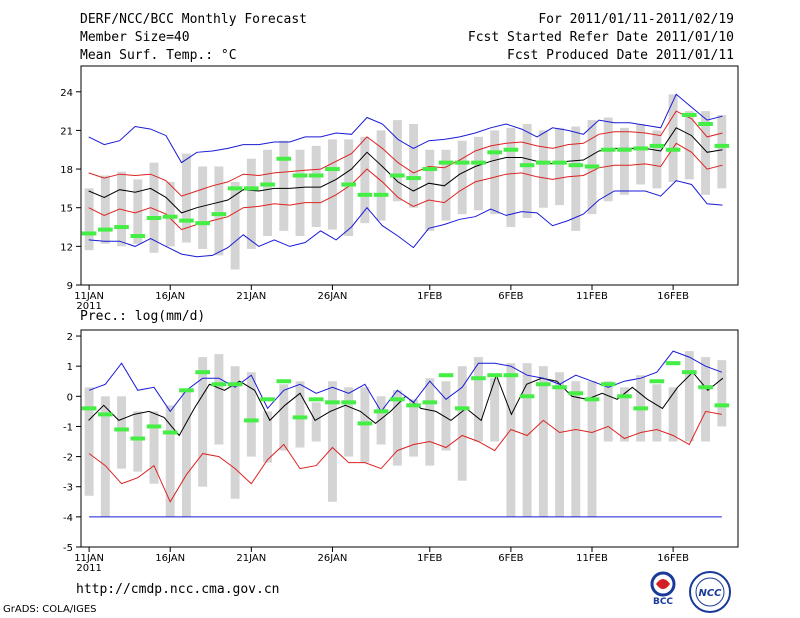  Describe the element at coordinates (89, 296) in the screenshot. I see `temp-xtick-label: 11JAN` at that location.